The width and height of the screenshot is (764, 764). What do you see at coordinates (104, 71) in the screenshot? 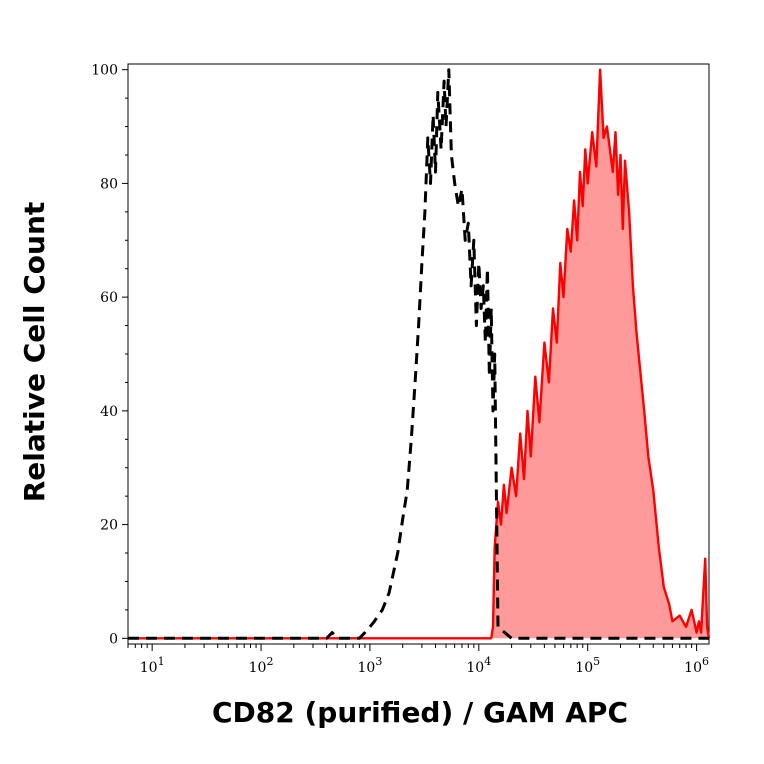
I see `y-tick-label: 100` at bounding box center [104, 71].